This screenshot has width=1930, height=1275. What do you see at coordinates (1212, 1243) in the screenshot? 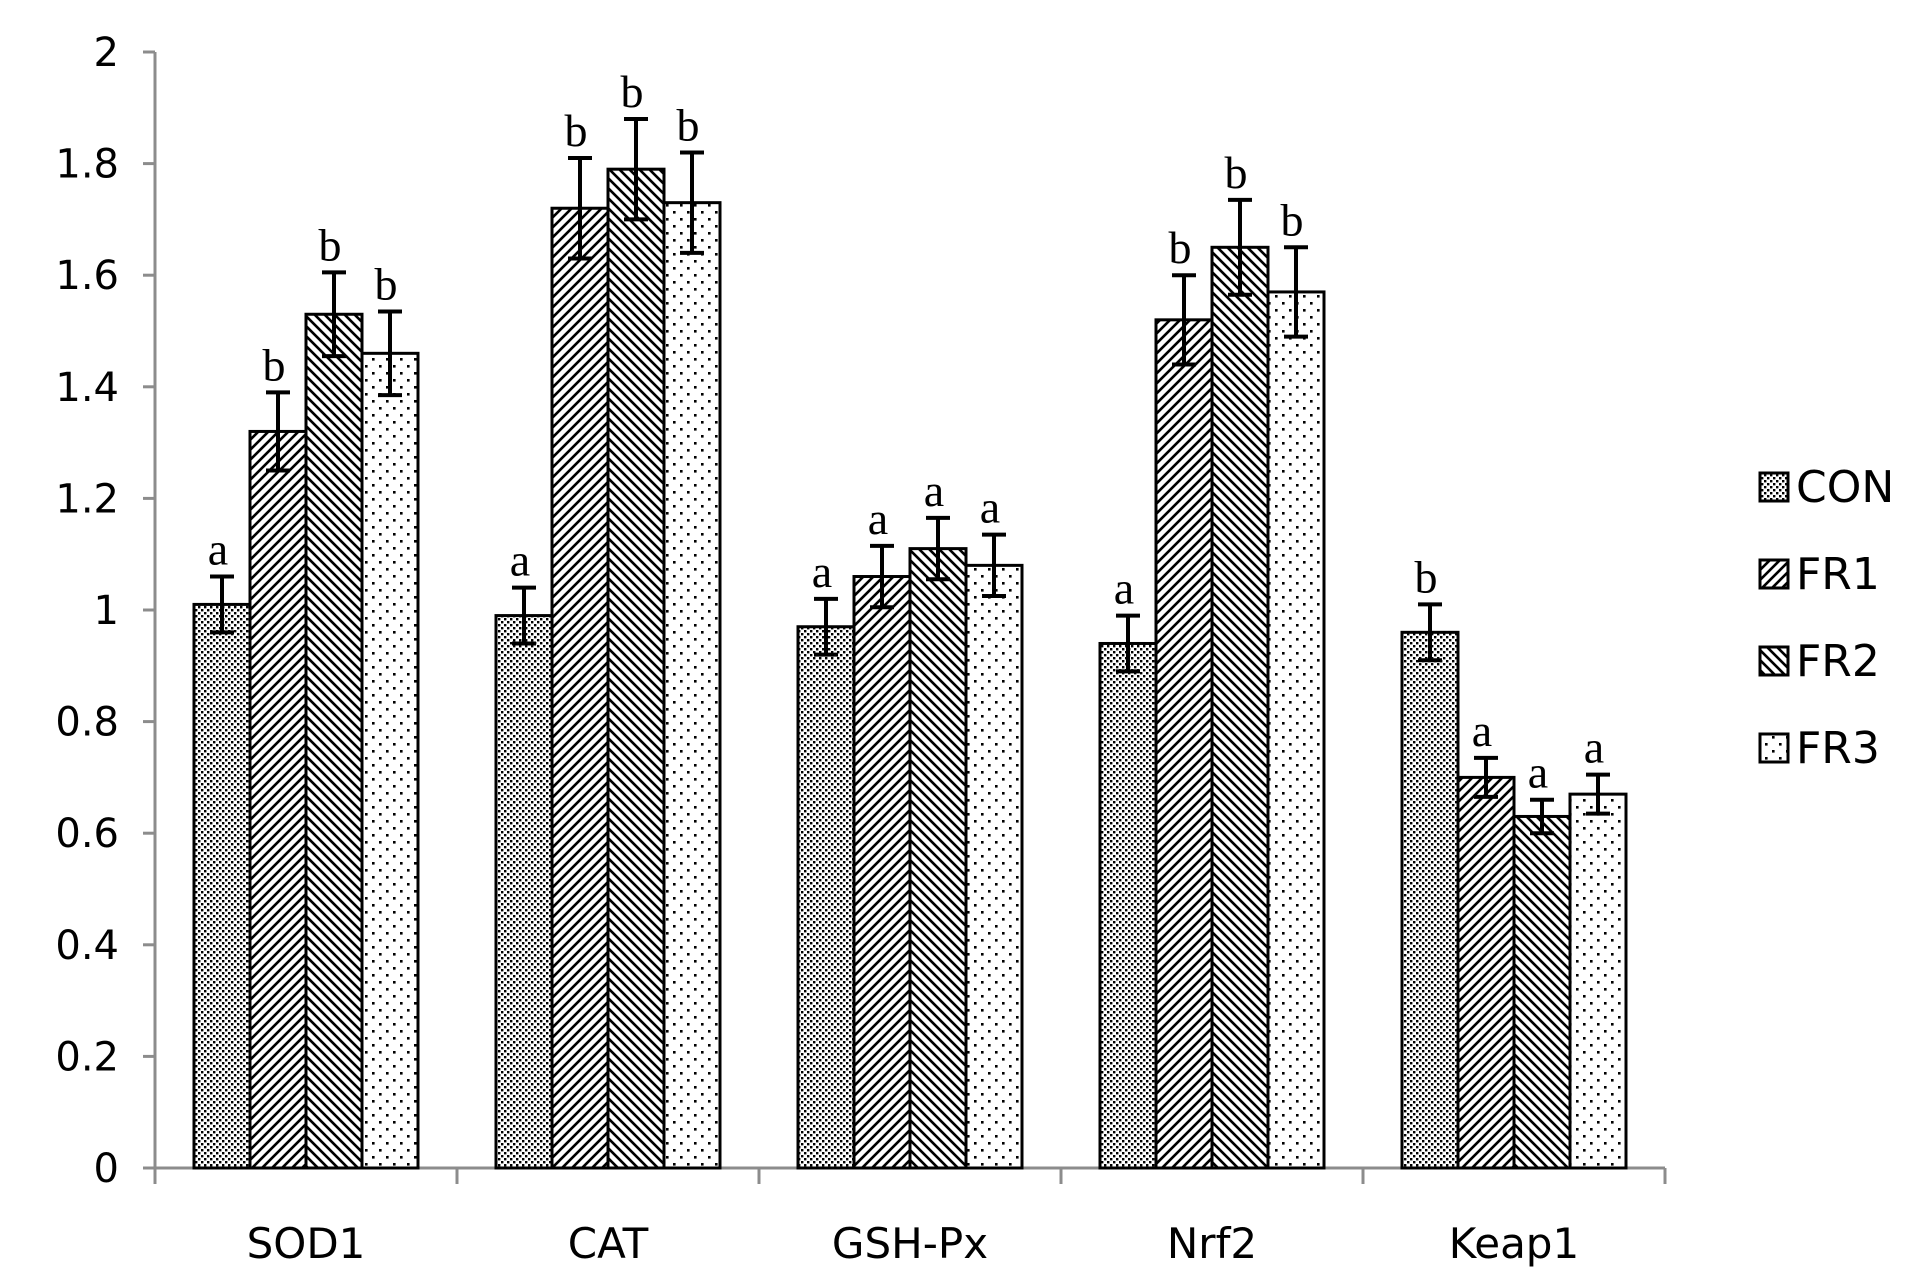
I see `x-category-label: Nrf2` at bounding box center [1212, 1243].